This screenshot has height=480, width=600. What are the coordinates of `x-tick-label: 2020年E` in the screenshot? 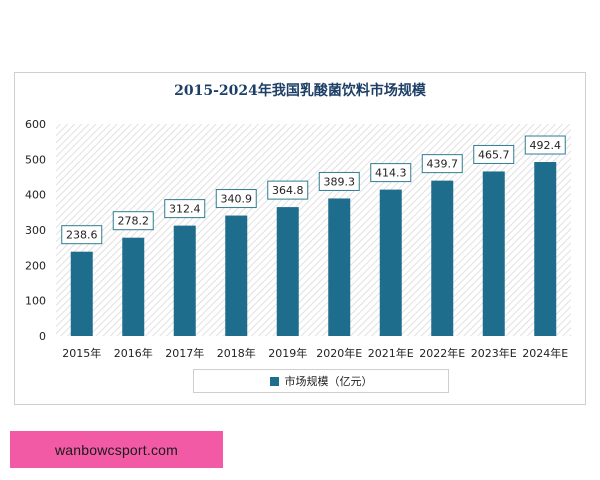 It's located at (339, 353).